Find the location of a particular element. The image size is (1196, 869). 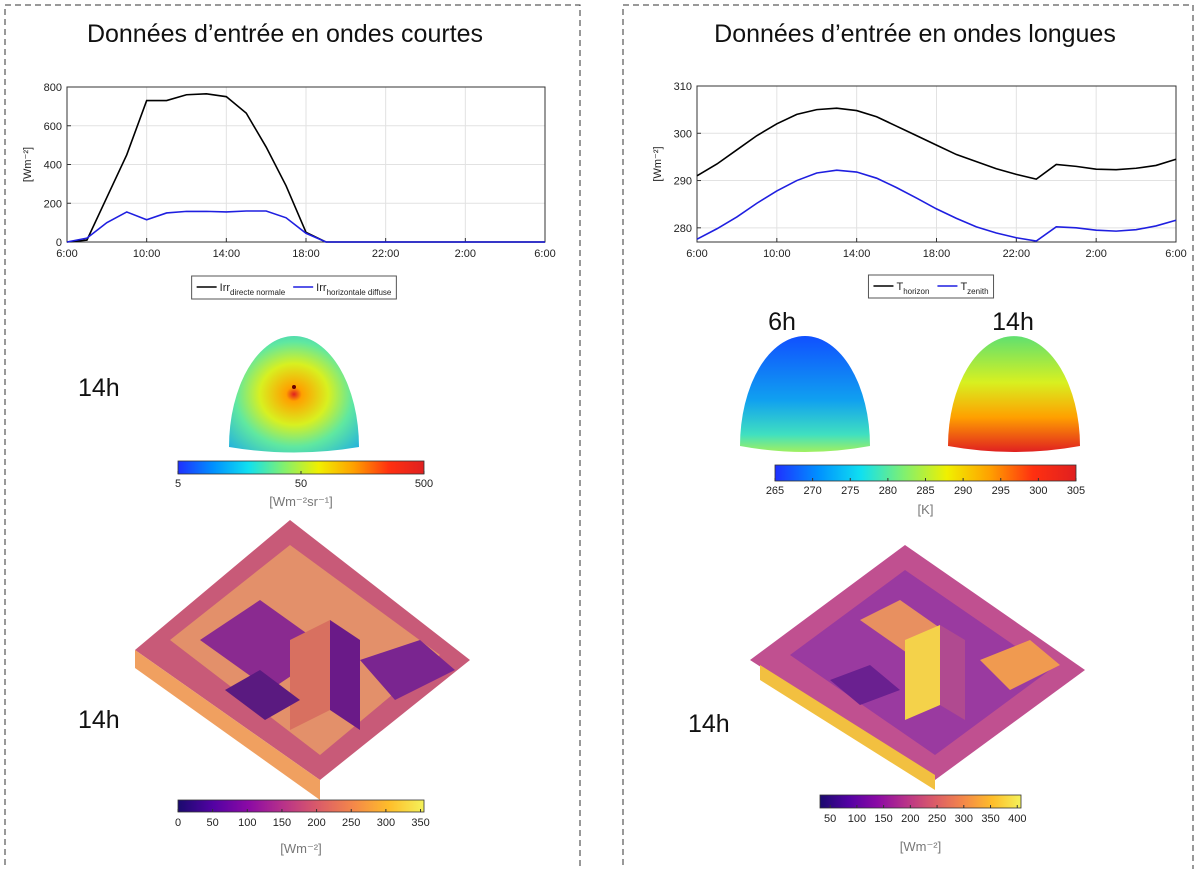

y-tick-label: 800 is located at coordinates (53, 88).